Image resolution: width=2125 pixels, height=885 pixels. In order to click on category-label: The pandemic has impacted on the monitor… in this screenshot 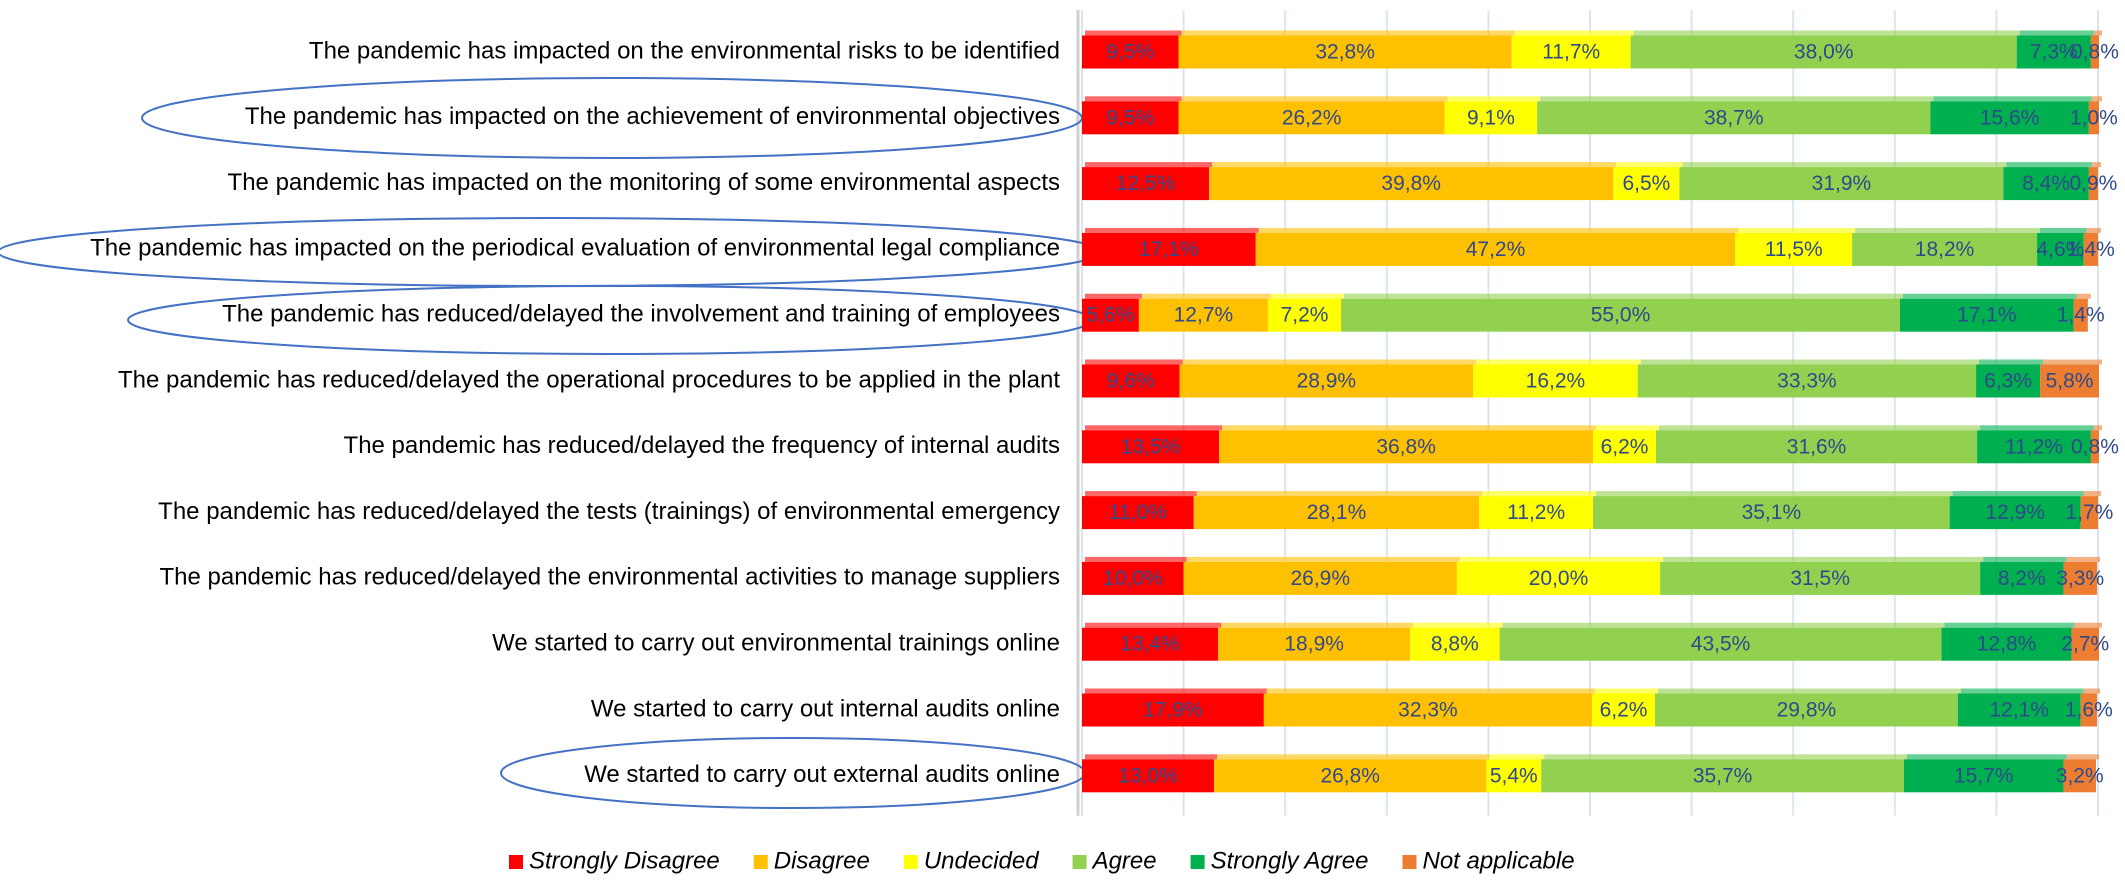, I will do `click(644, 182)`.